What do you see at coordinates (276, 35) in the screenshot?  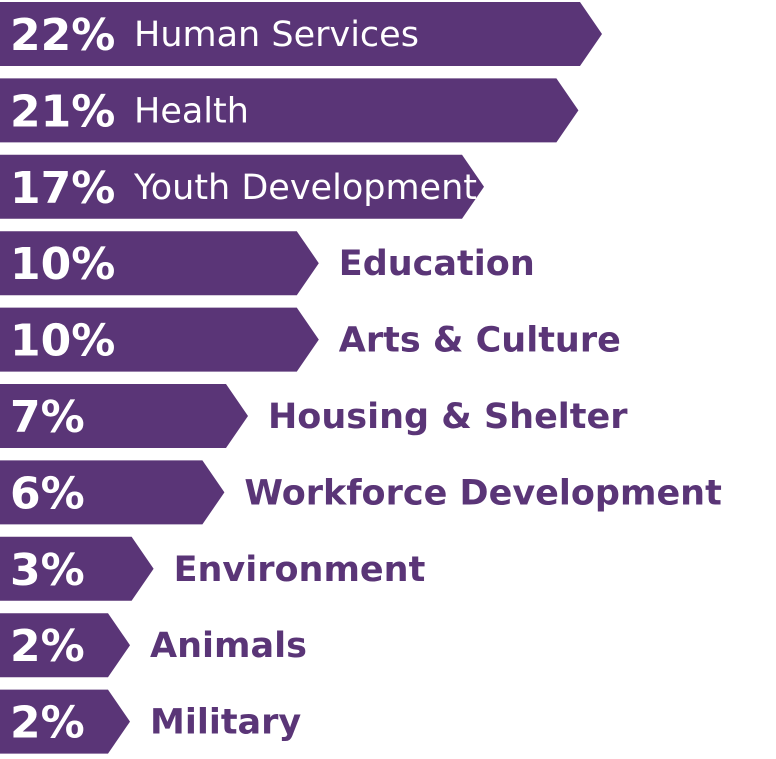 I see `category-label: Human Services` at bounding box center [276, 35].